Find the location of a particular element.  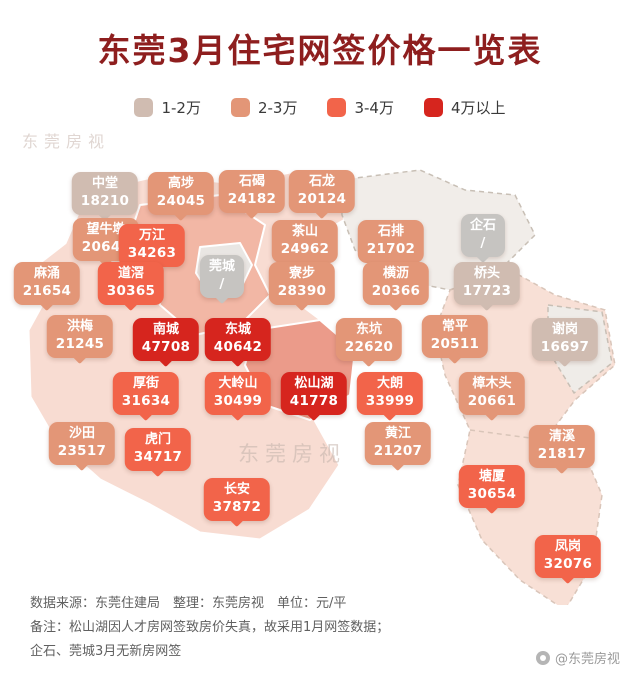

district-name: 长安 is located at coordinates (236, 489).